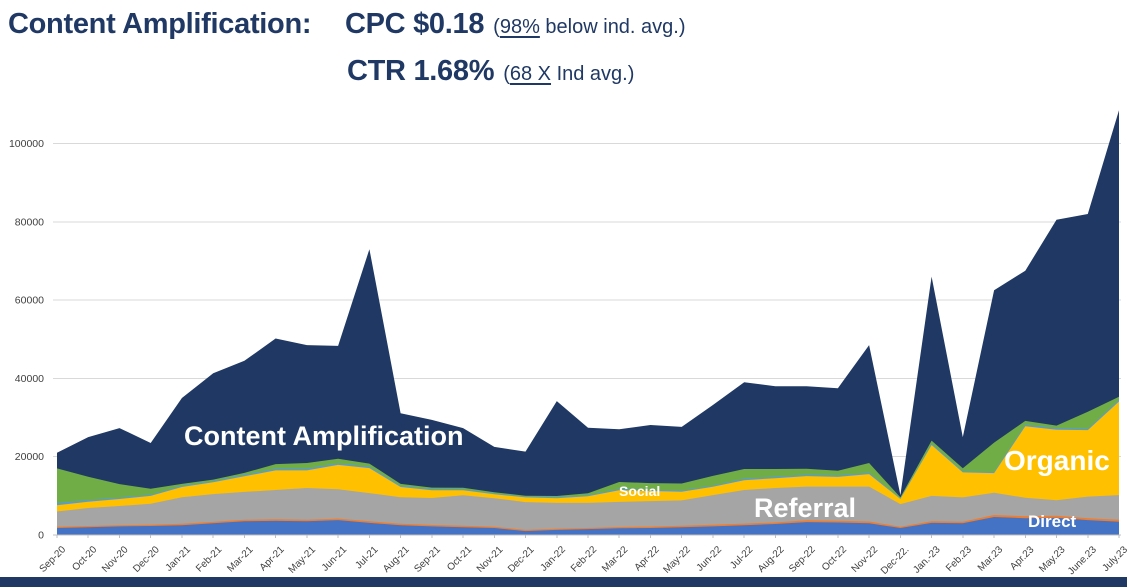  Describe the element at coordinates (29, 301) in the screenshot. I see `y-tick-label: 60000` at that location.